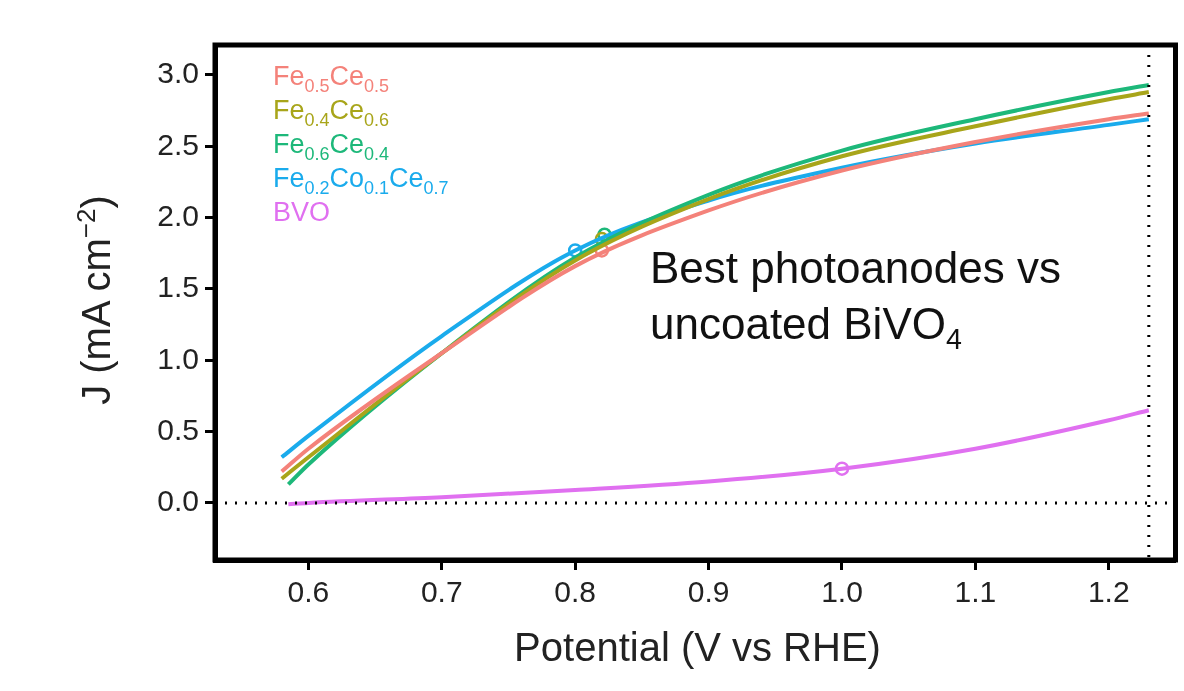  What do you see at coordinates (178, 501) in the screenshot?
I see `y-tick-label: 0.0` at bounding box center [178, 501].